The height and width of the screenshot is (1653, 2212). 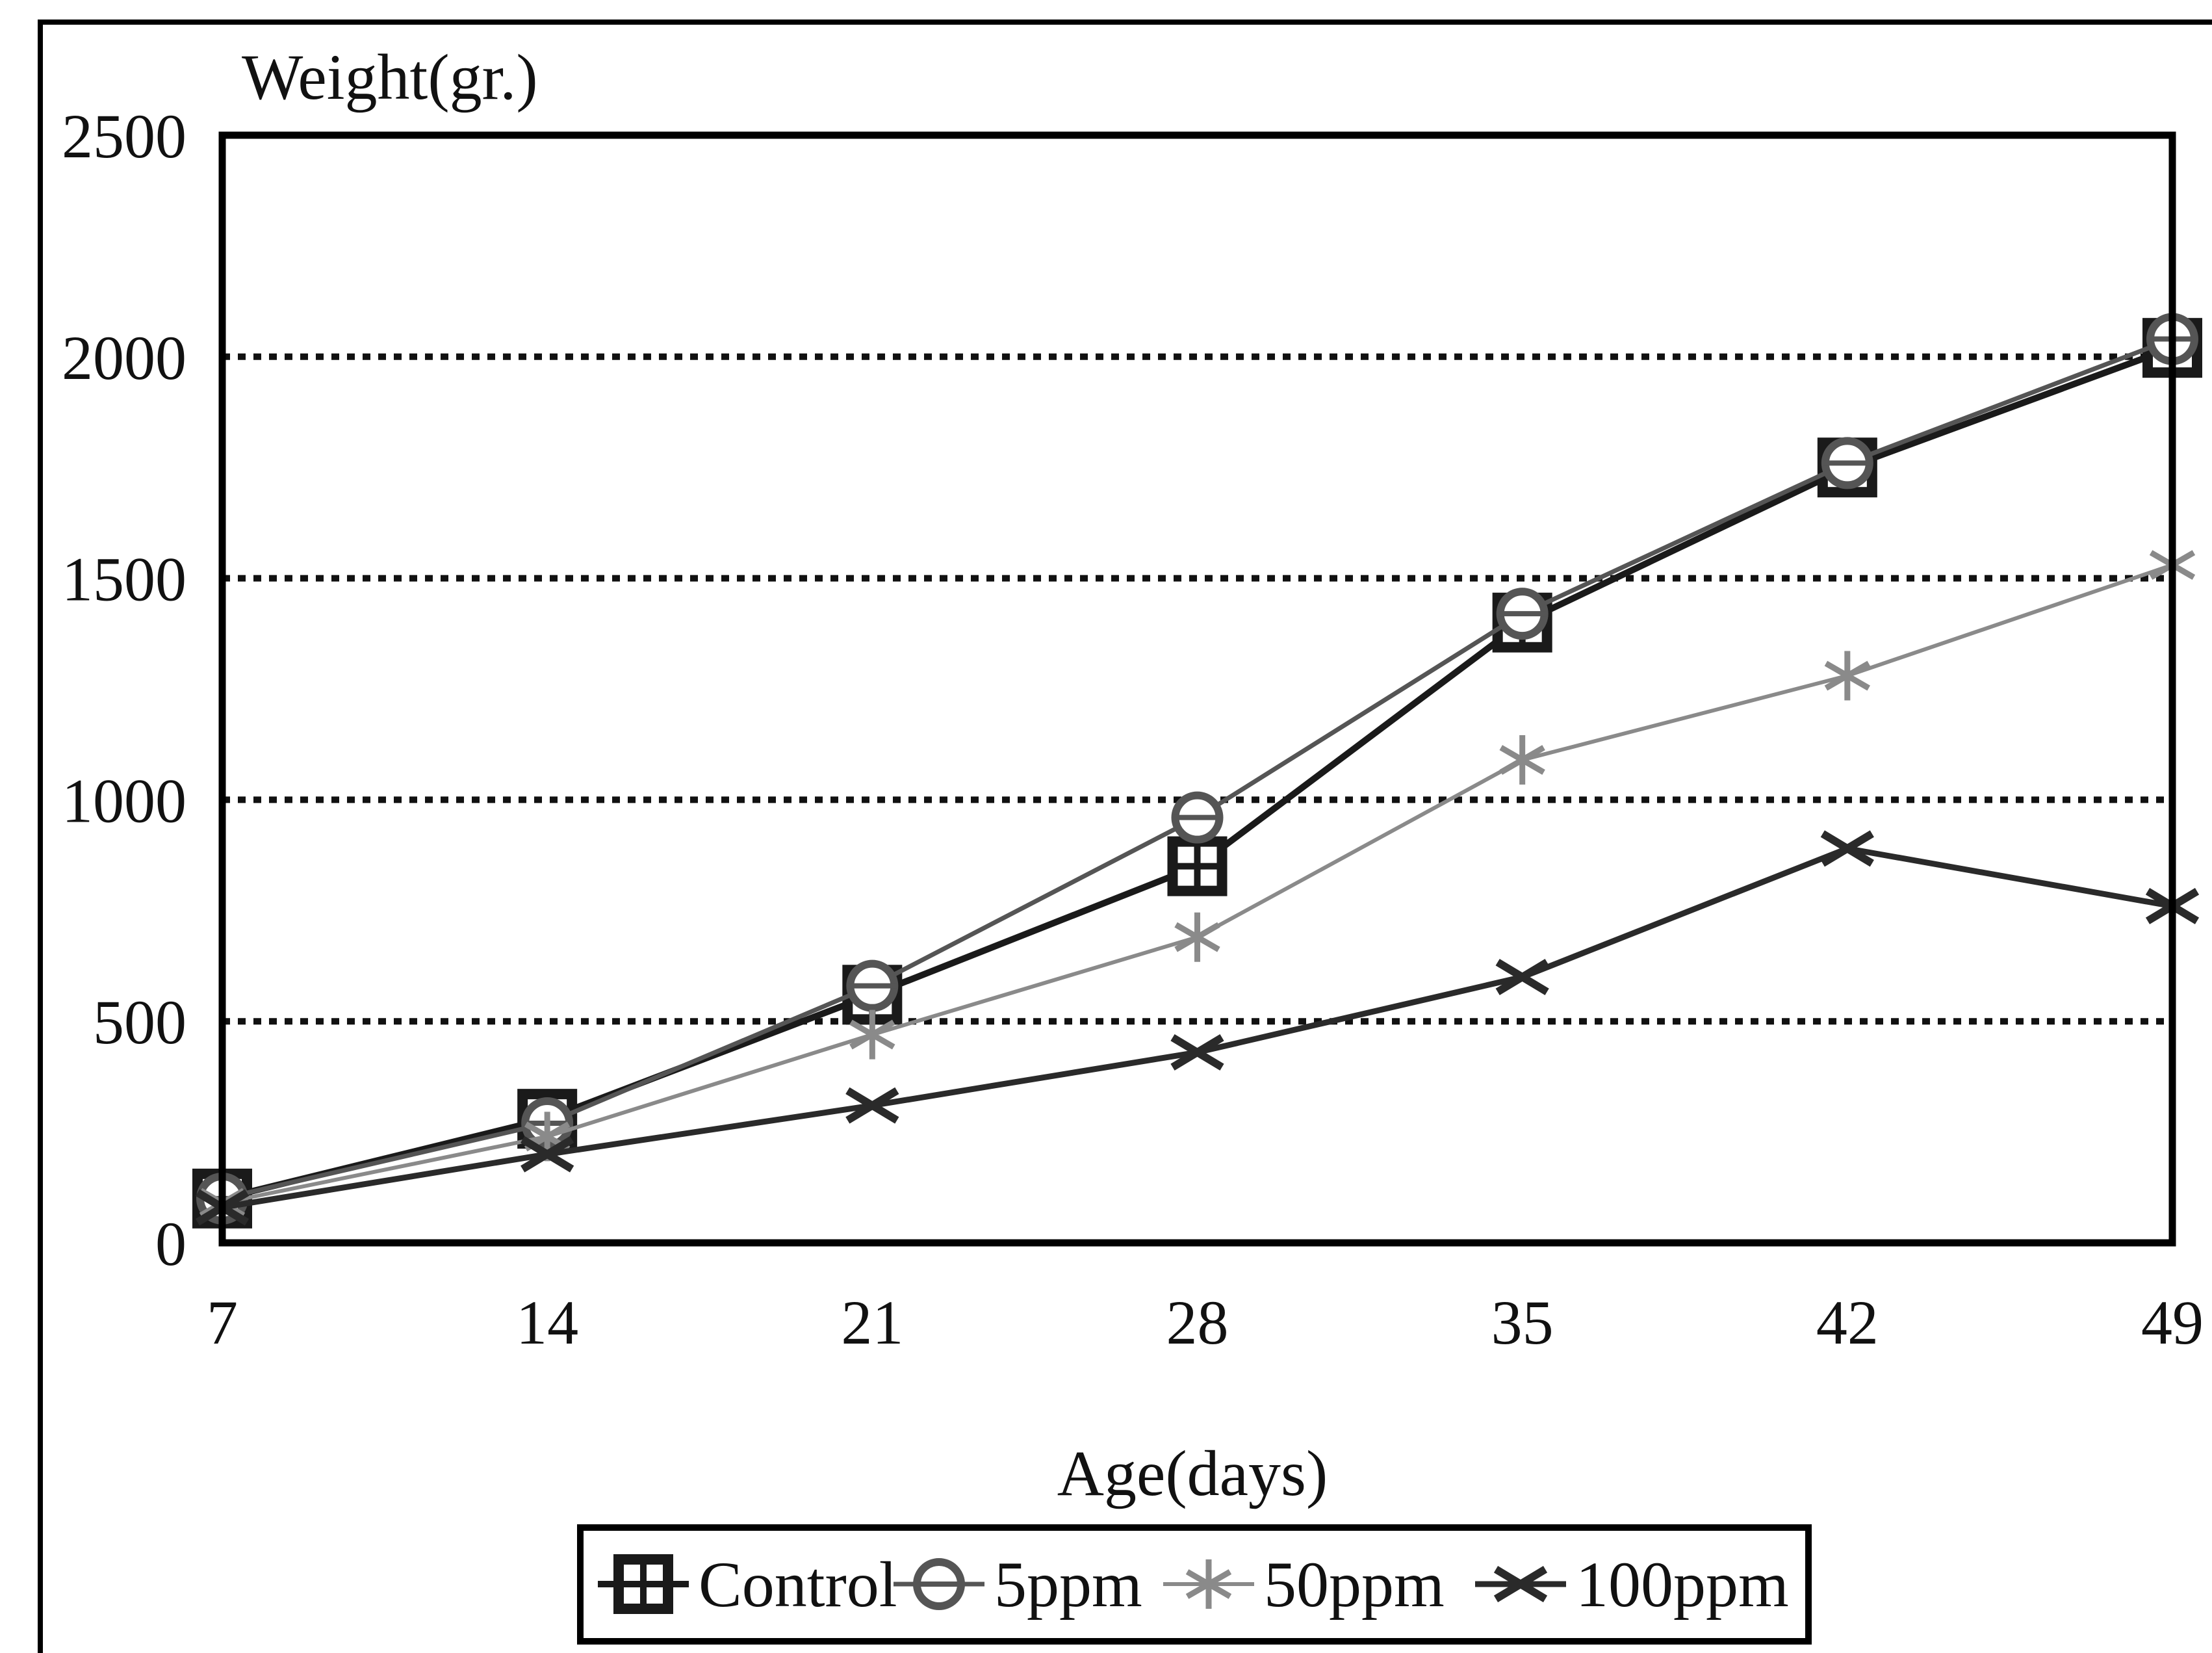 I want to click on legend-entry-1: Control, so click(x=747, y=1584).